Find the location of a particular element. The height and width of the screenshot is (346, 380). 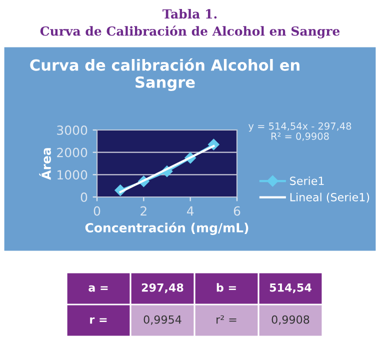

text: 0,9954 is located at coordinates (163, 320).